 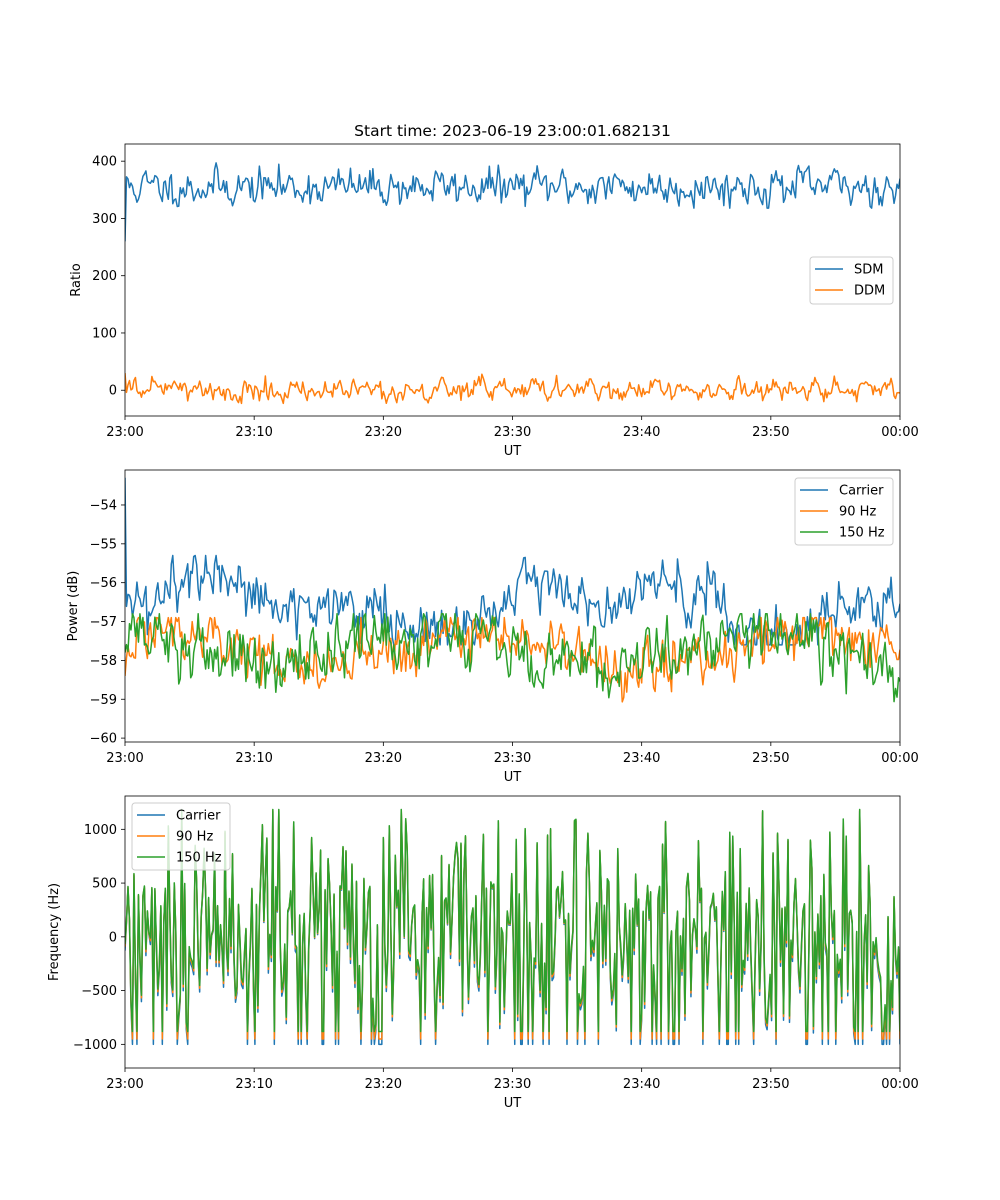 I want to click on y-tick-label: −60, so click(x=103, y=739).